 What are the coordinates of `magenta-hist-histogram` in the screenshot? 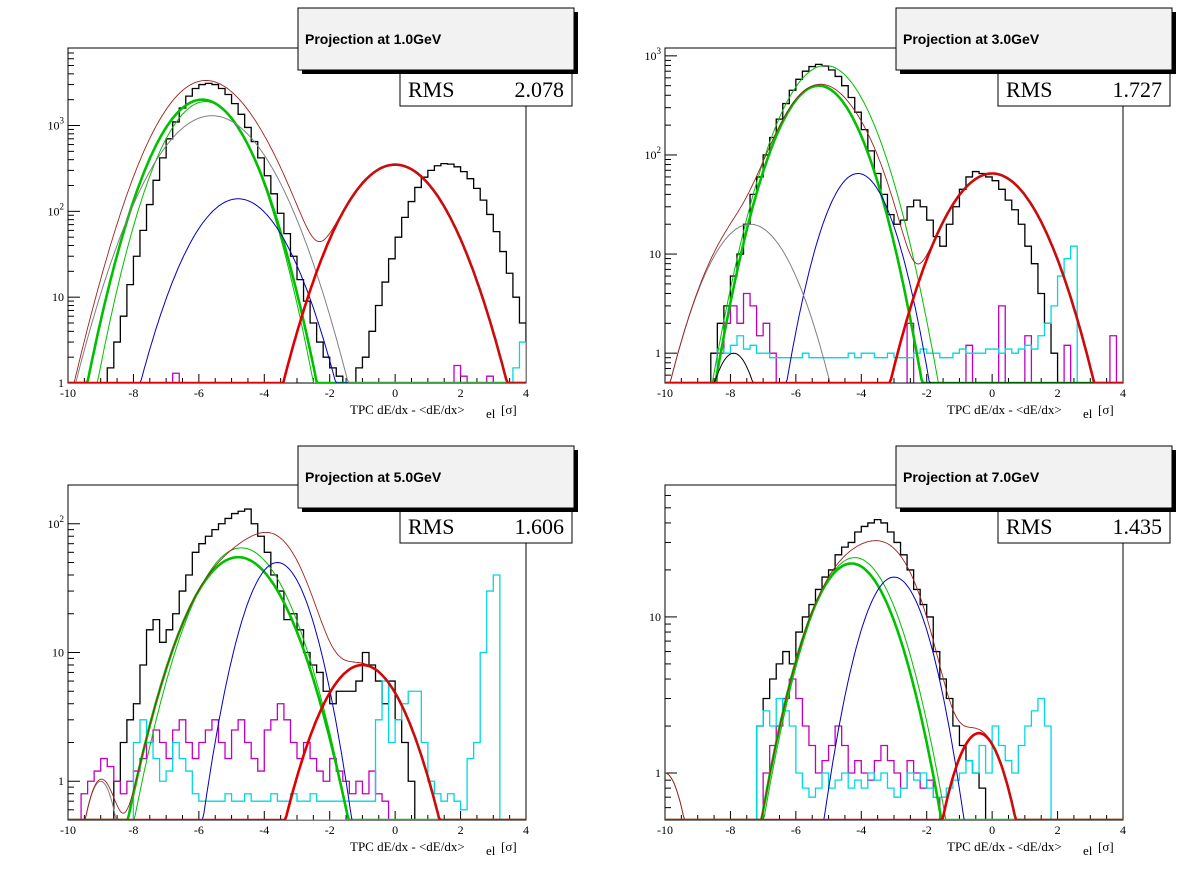 It's located at (917, 337).